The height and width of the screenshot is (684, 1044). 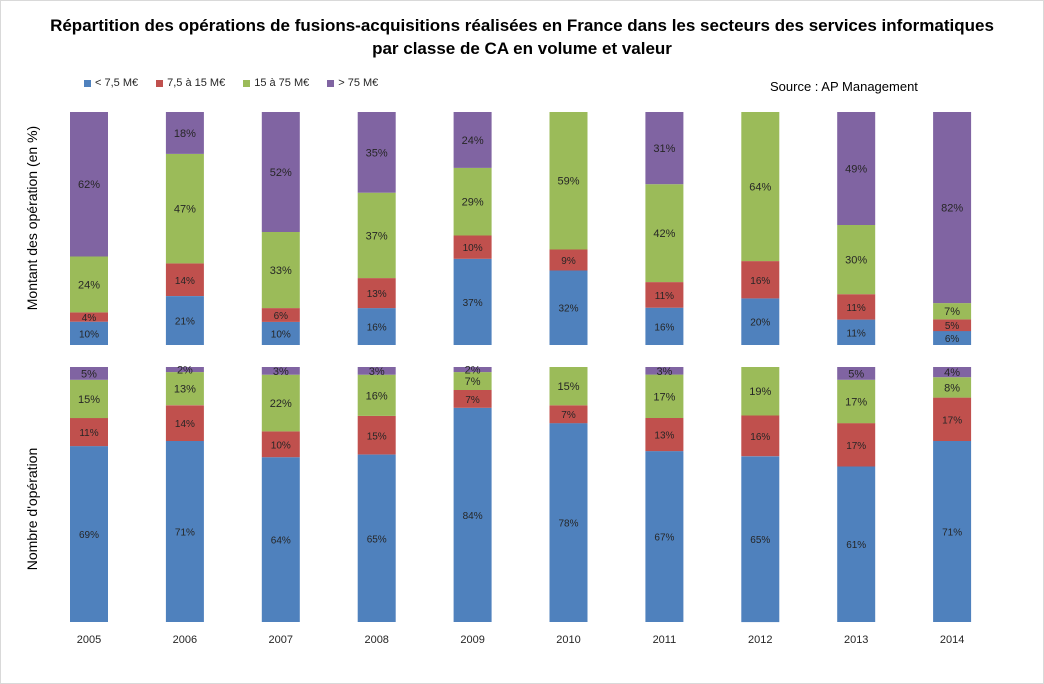 I want to click on value-label-count-2009-7-5-15: 7%, so click(x=472, y=400).